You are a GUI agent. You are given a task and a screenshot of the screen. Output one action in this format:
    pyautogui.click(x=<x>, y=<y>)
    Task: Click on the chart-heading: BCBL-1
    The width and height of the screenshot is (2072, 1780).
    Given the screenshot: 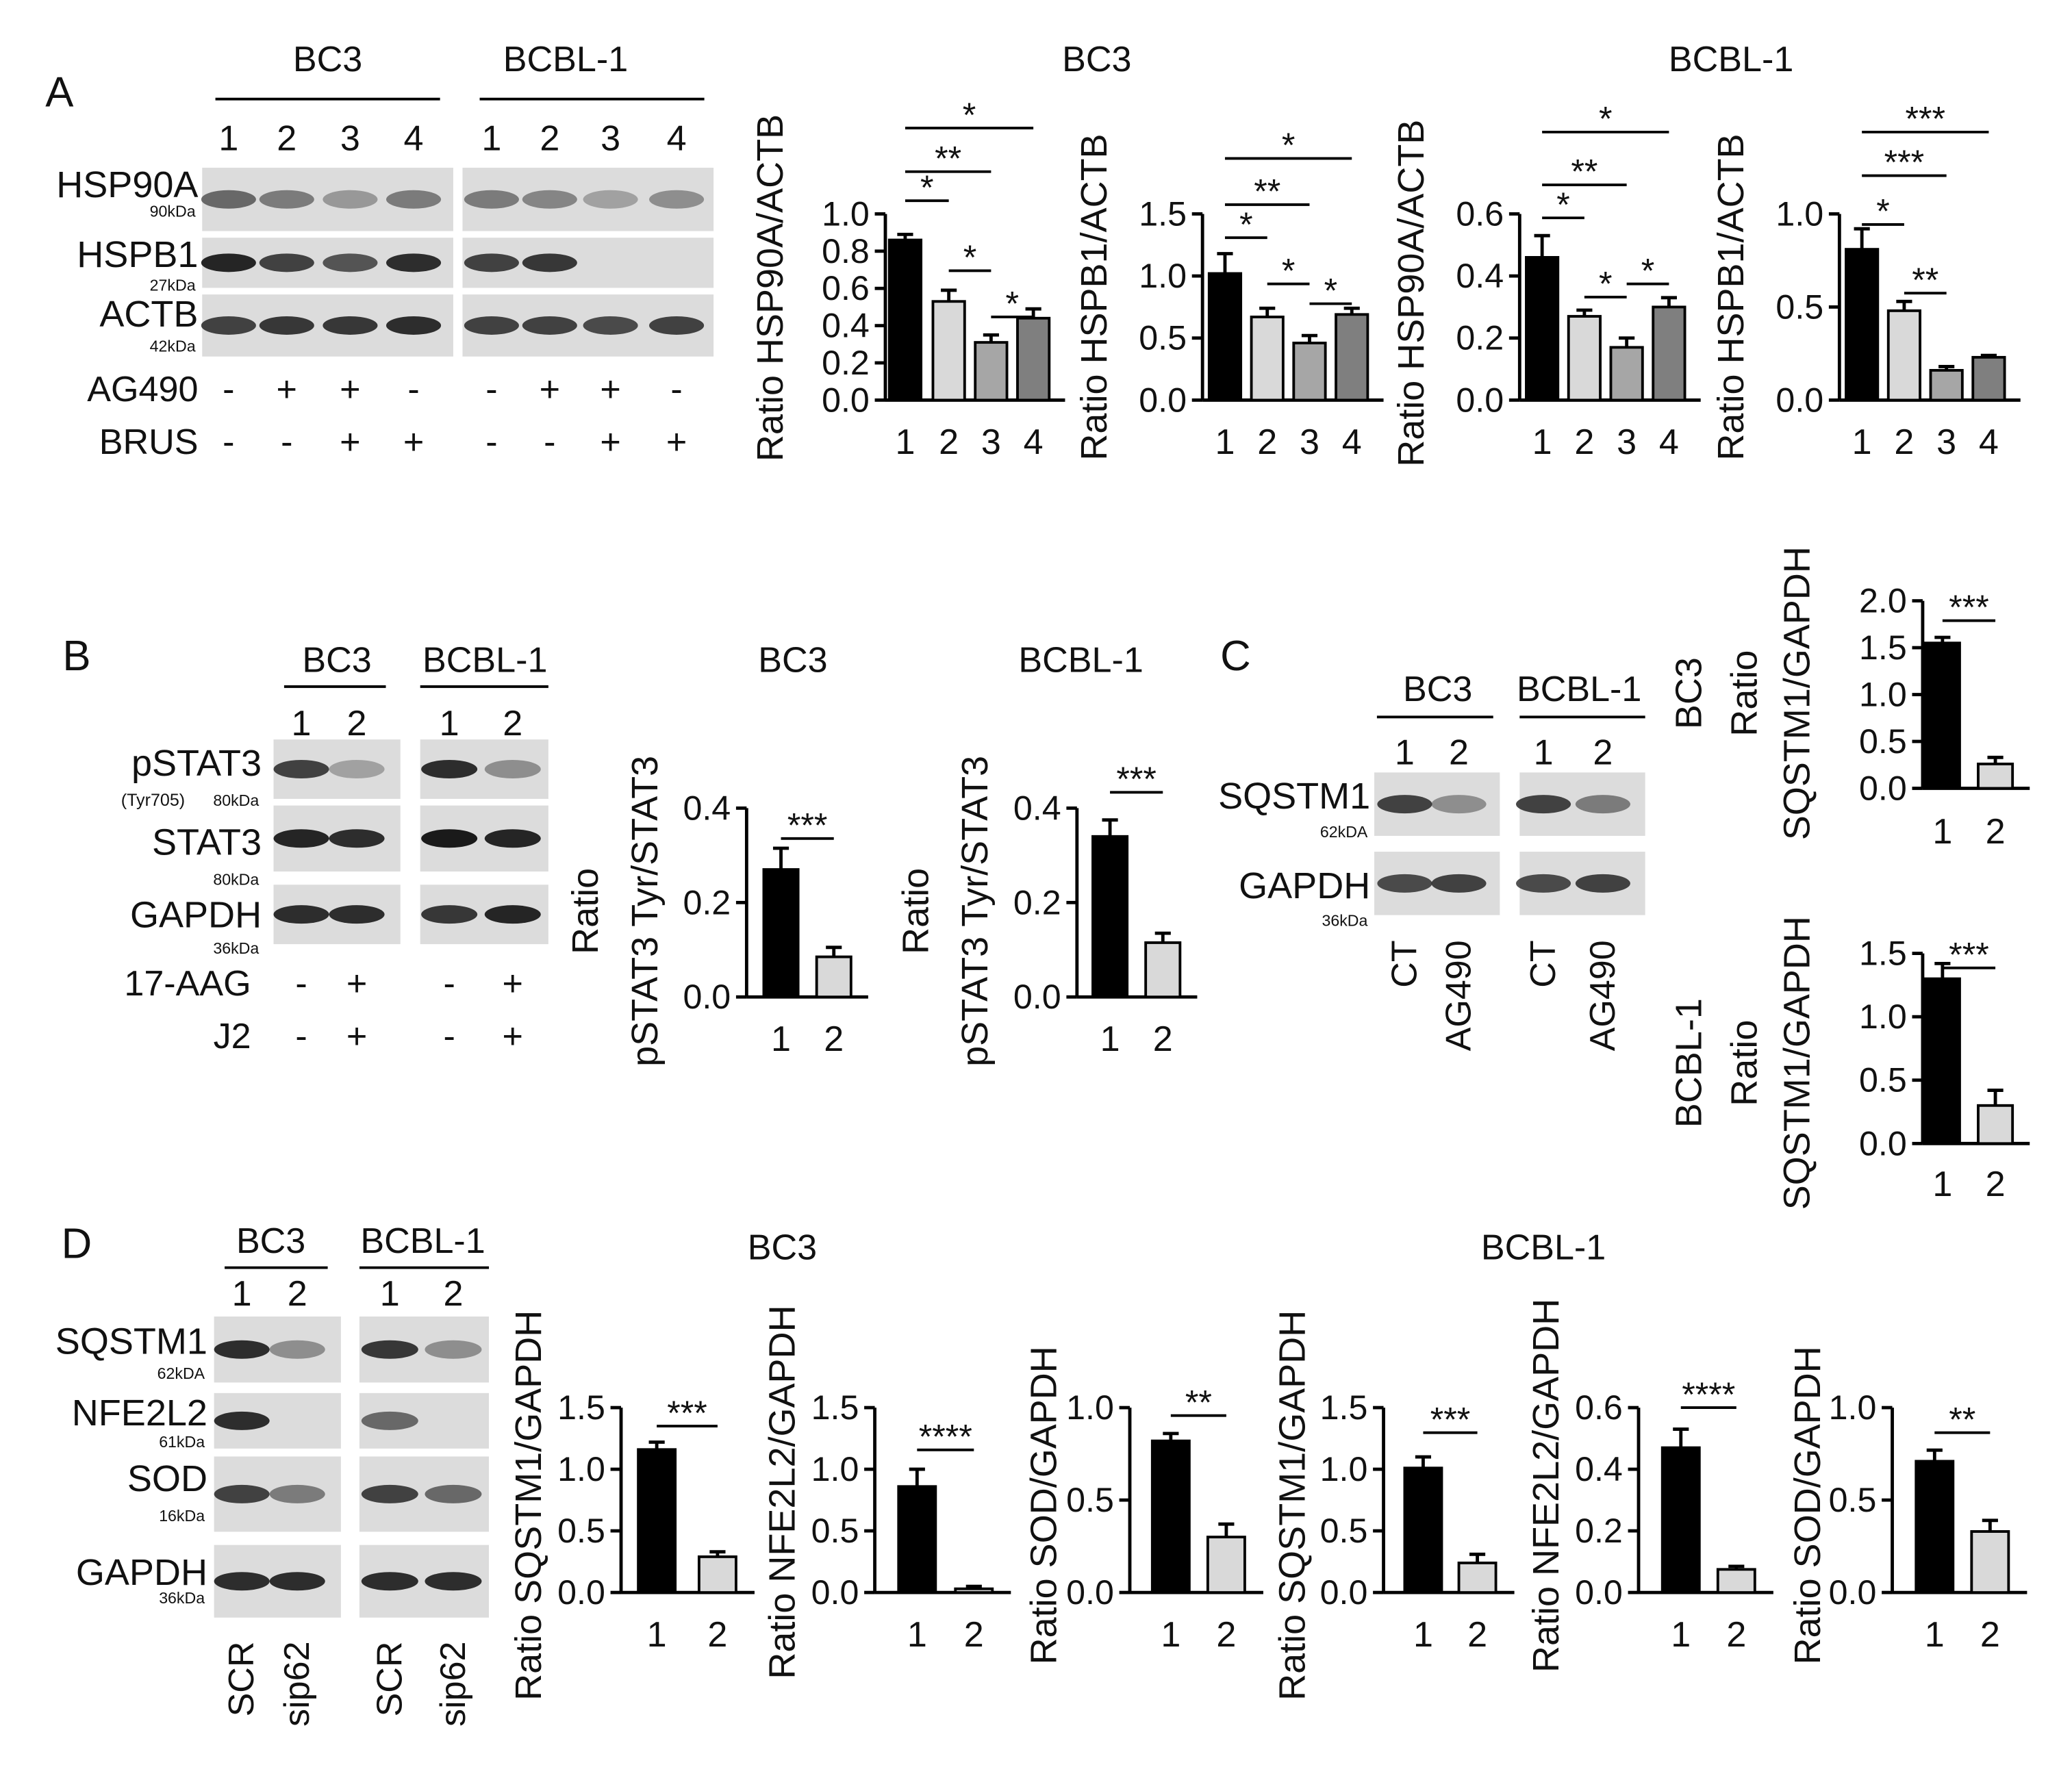 What is the action you would take?
    pyautogui.click(x=1080, y=660)
    